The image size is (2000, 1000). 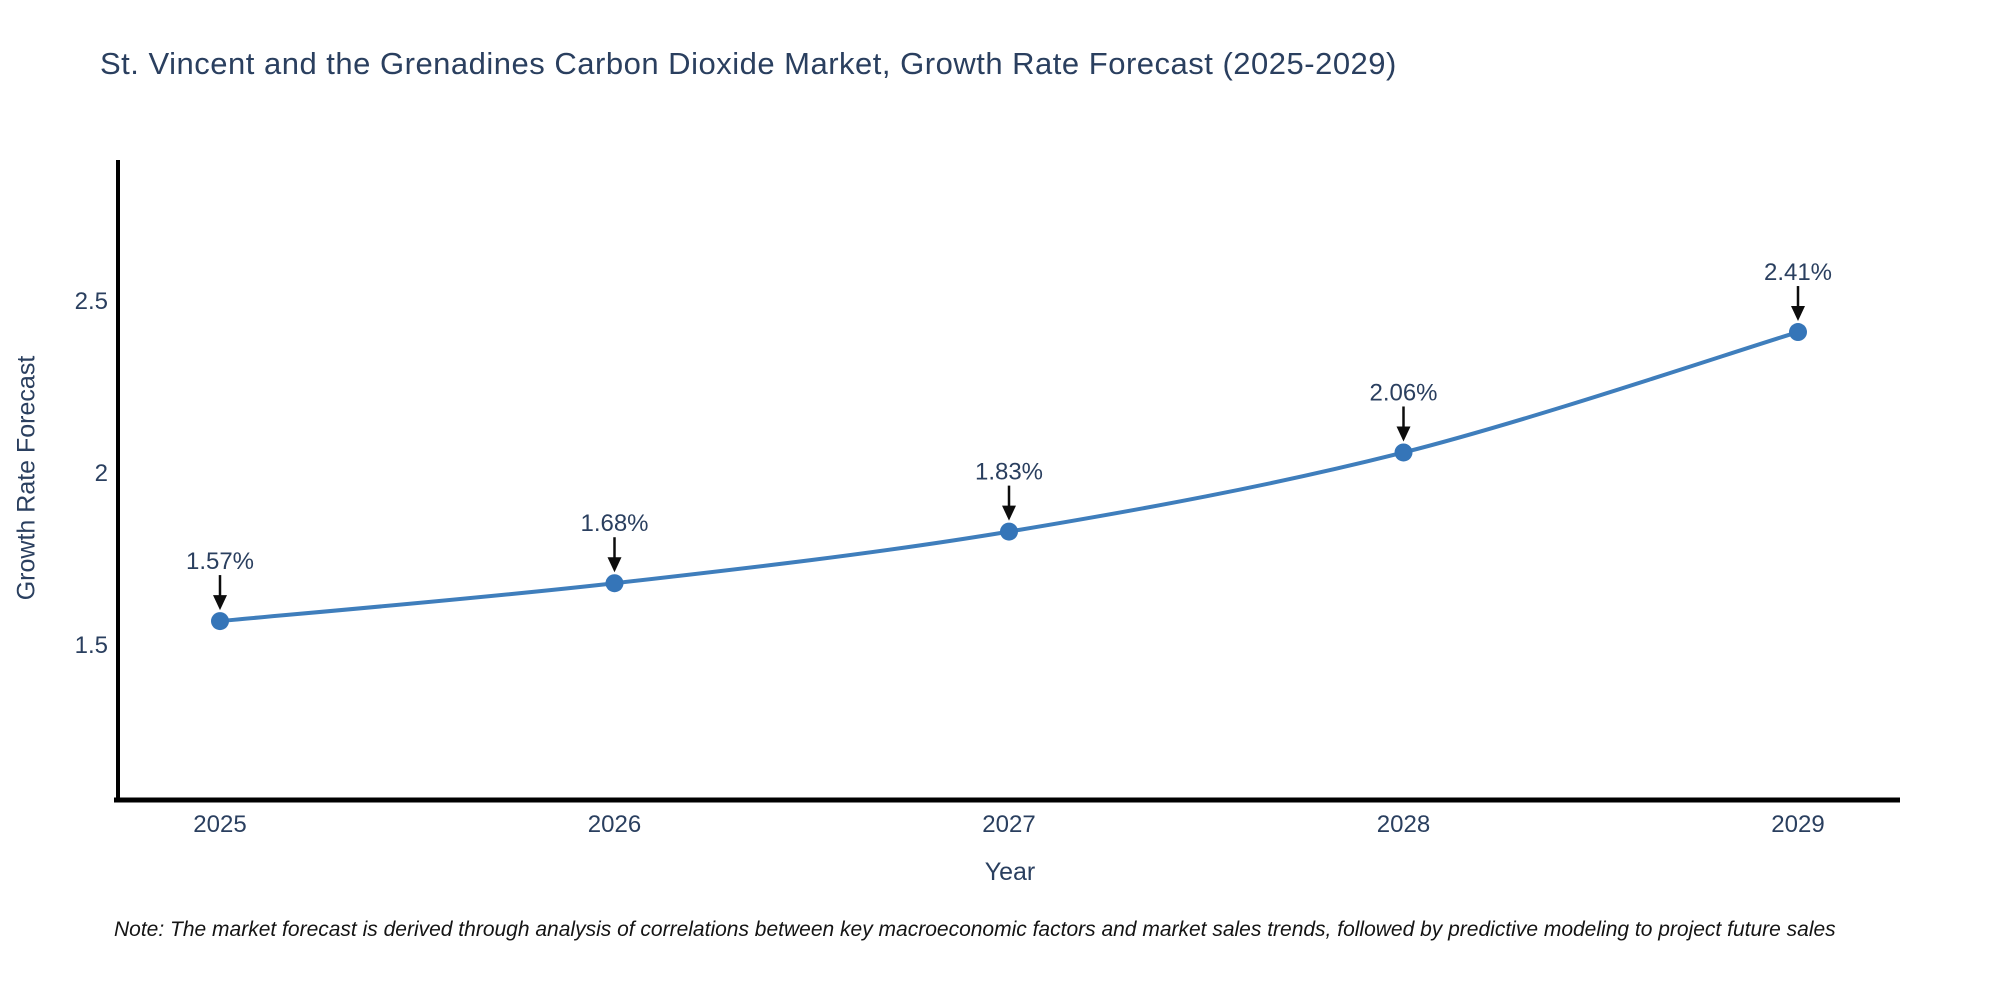 I want to click on annotation-label: 1.83%, so click(x=1009, y=472).